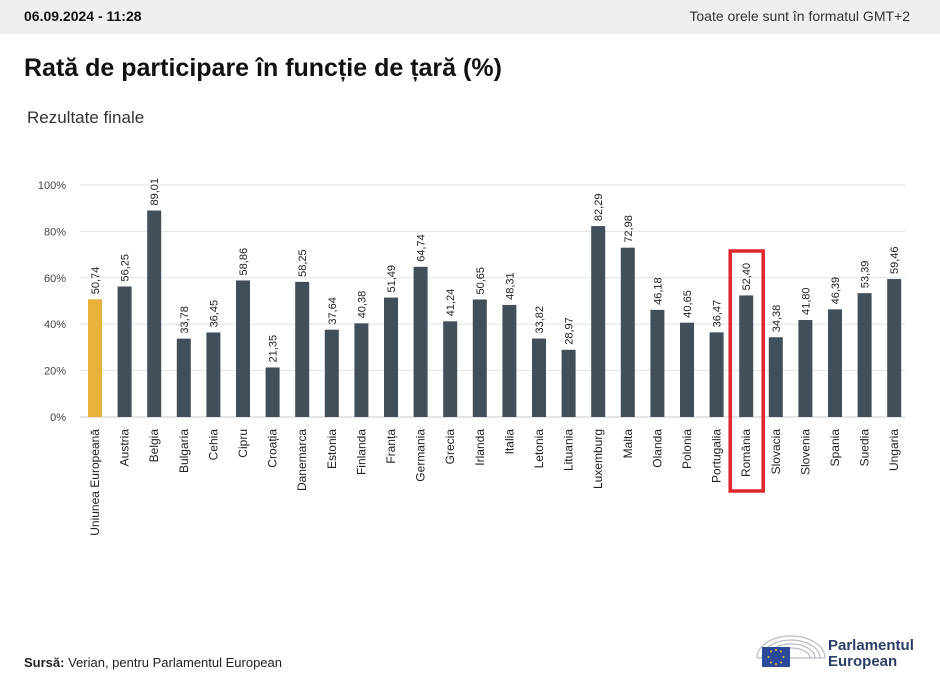 This screenshot has width=940, height=689. I want to click on timezone-note: Toate orele sunt în formatul GMT+2, so click(799, 16).